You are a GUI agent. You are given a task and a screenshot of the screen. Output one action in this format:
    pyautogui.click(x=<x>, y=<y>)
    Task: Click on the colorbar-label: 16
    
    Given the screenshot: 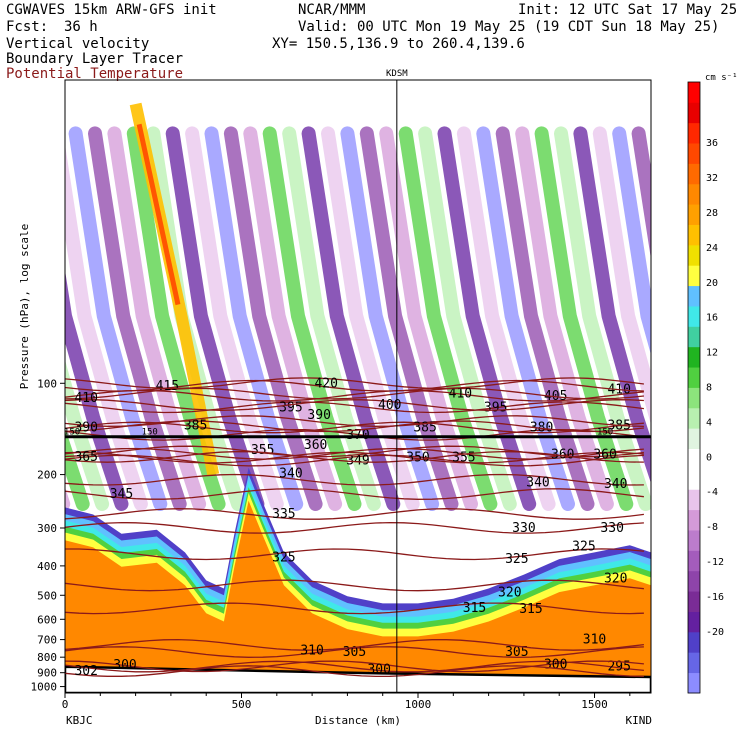 What is the action you would take?
    pyautogui.click(x=712, y=318)
    